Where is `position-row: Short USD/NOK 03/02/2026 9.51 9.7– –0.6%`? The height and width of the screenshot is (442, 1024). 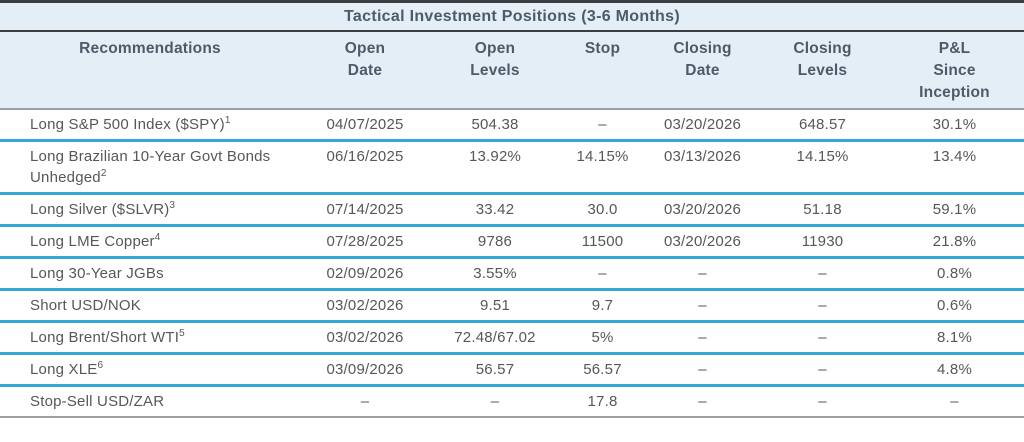 position-row: Short USD/NOK 03/02/2026 9.51 9.7– –0.6% is located at coordinates (512, 306).